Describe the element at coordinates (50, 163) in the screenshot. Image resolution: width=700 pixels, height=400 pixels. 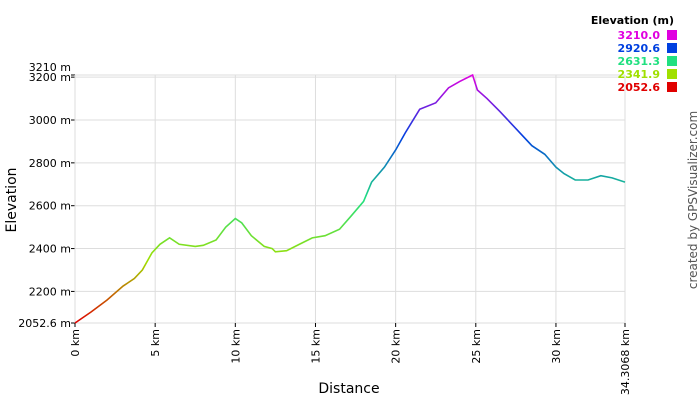
I see `y-tick-label: 2800 m` at that location.